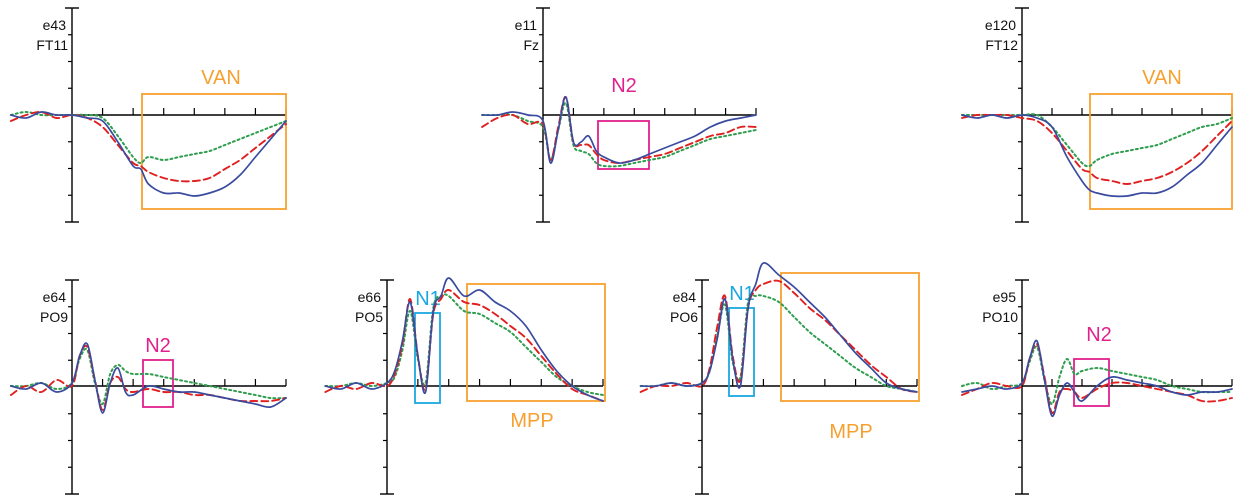 This screenshot has height=501, width=1239. What do you see at coordinates (55, 25) in the screenshot?
I see `electrode-label: e43` at bounding box center [55, 25].